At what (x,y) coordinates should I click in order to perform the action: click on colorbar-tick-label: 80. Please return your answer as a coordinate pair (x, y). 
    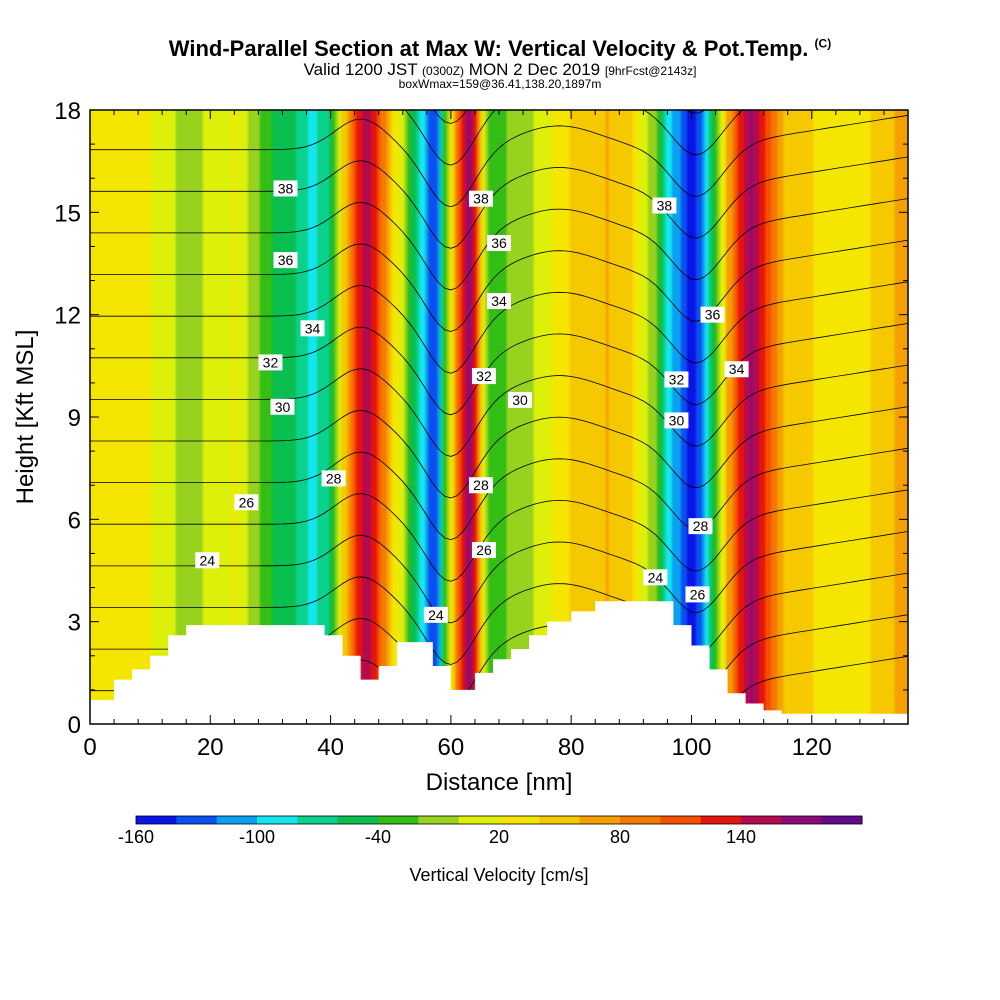
    Looking at the image, I should click on (620, 837).